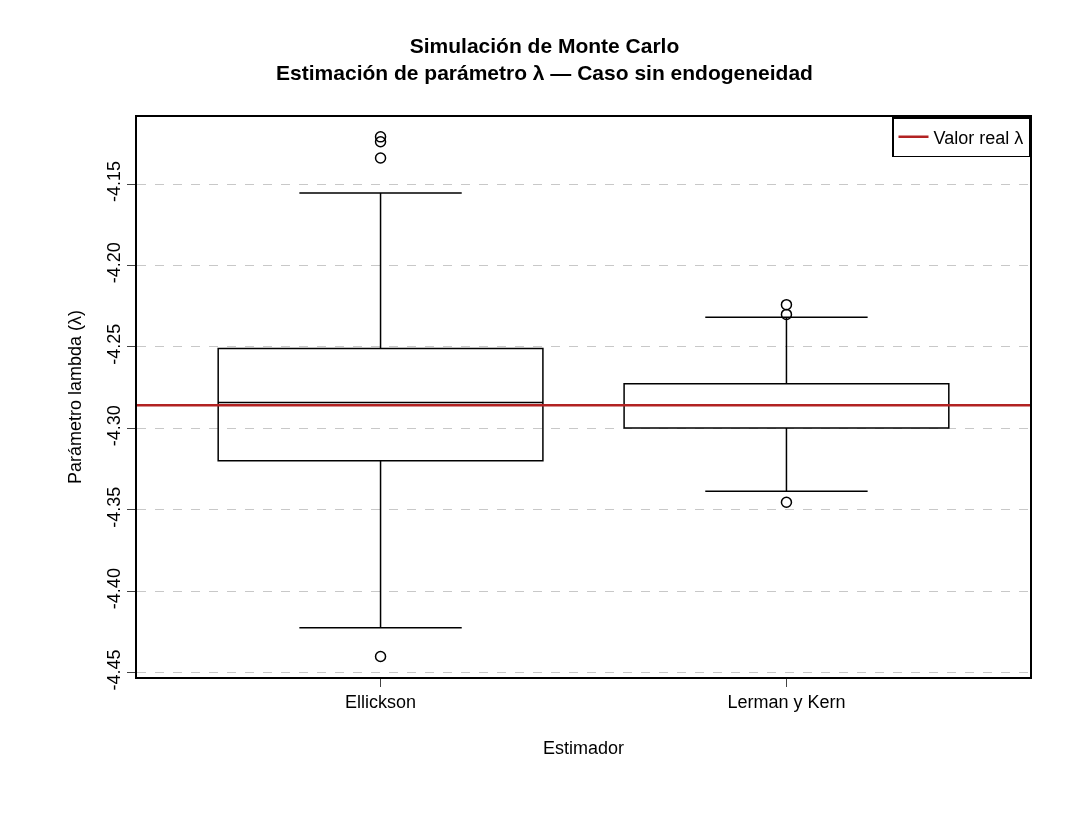  Describe the element at coordinates (114, 426) in the screenshot. I see `y-tick-label: -4.30` at that location.